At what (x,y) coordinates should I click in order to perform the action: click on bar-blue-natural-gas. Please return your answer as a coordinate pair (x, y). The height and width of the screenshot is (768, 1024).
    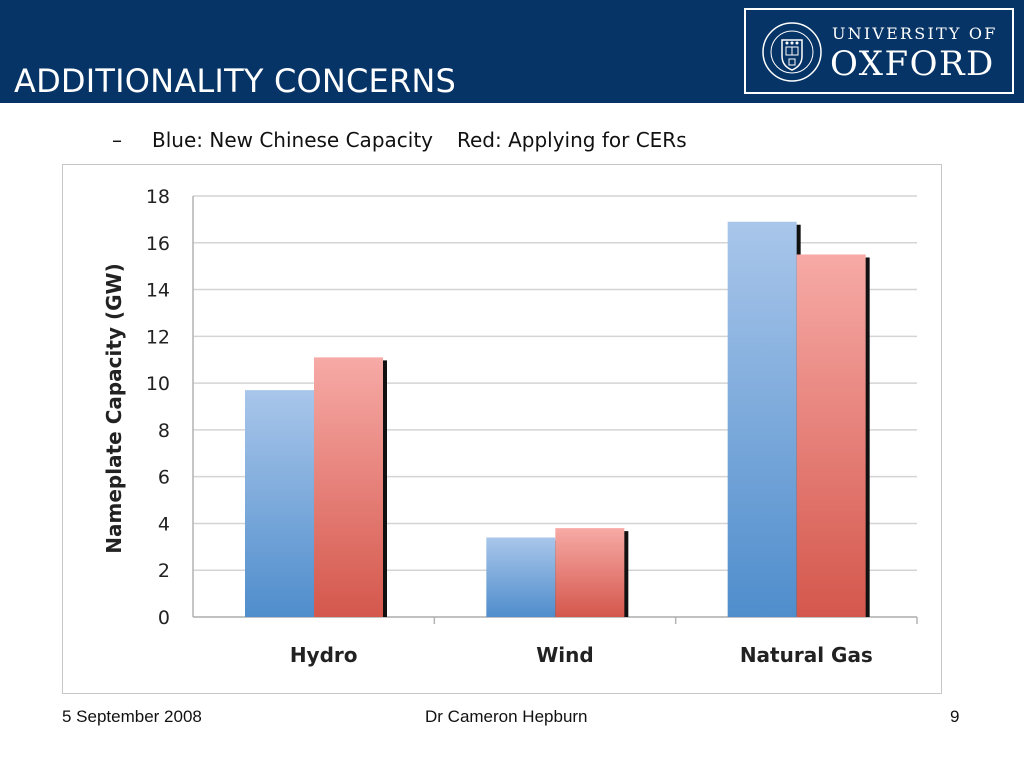
    Looking at the image, I should click on (762, 419).